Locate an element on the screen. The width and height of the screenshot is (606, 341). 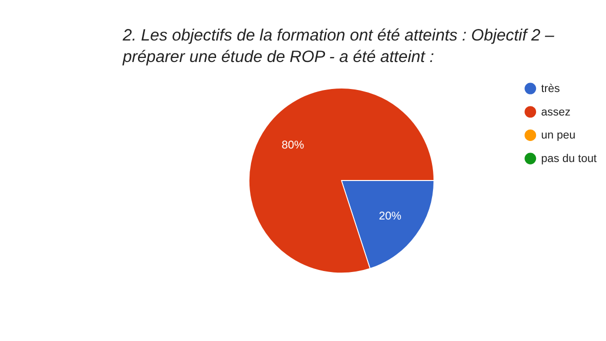
legend-label: un peu is located at coordinates (558, 136).